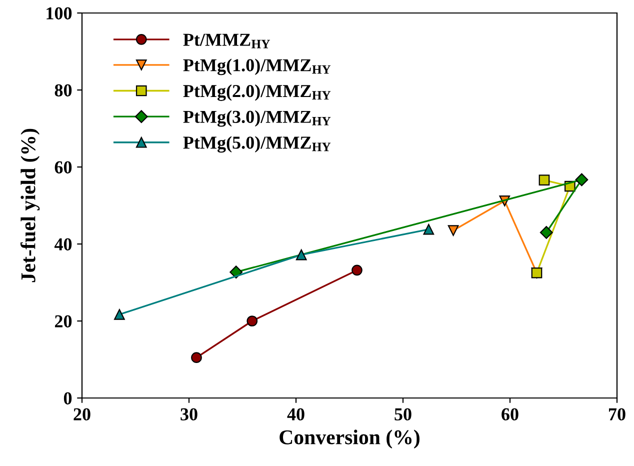 This screenshot has height=466, width=634. What do you see at coordinates (59, 13) in the screenshot?
I see `y-tick-label: 100` at bounding box center [59, 13].